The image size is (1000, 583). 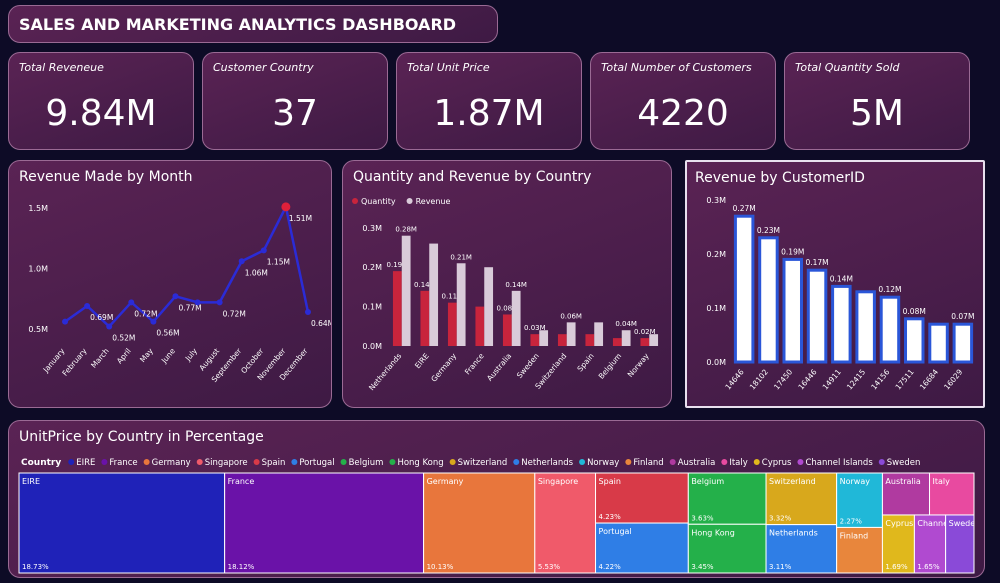 I want to click on legend-label: Italy, so click(x=738, y=463).